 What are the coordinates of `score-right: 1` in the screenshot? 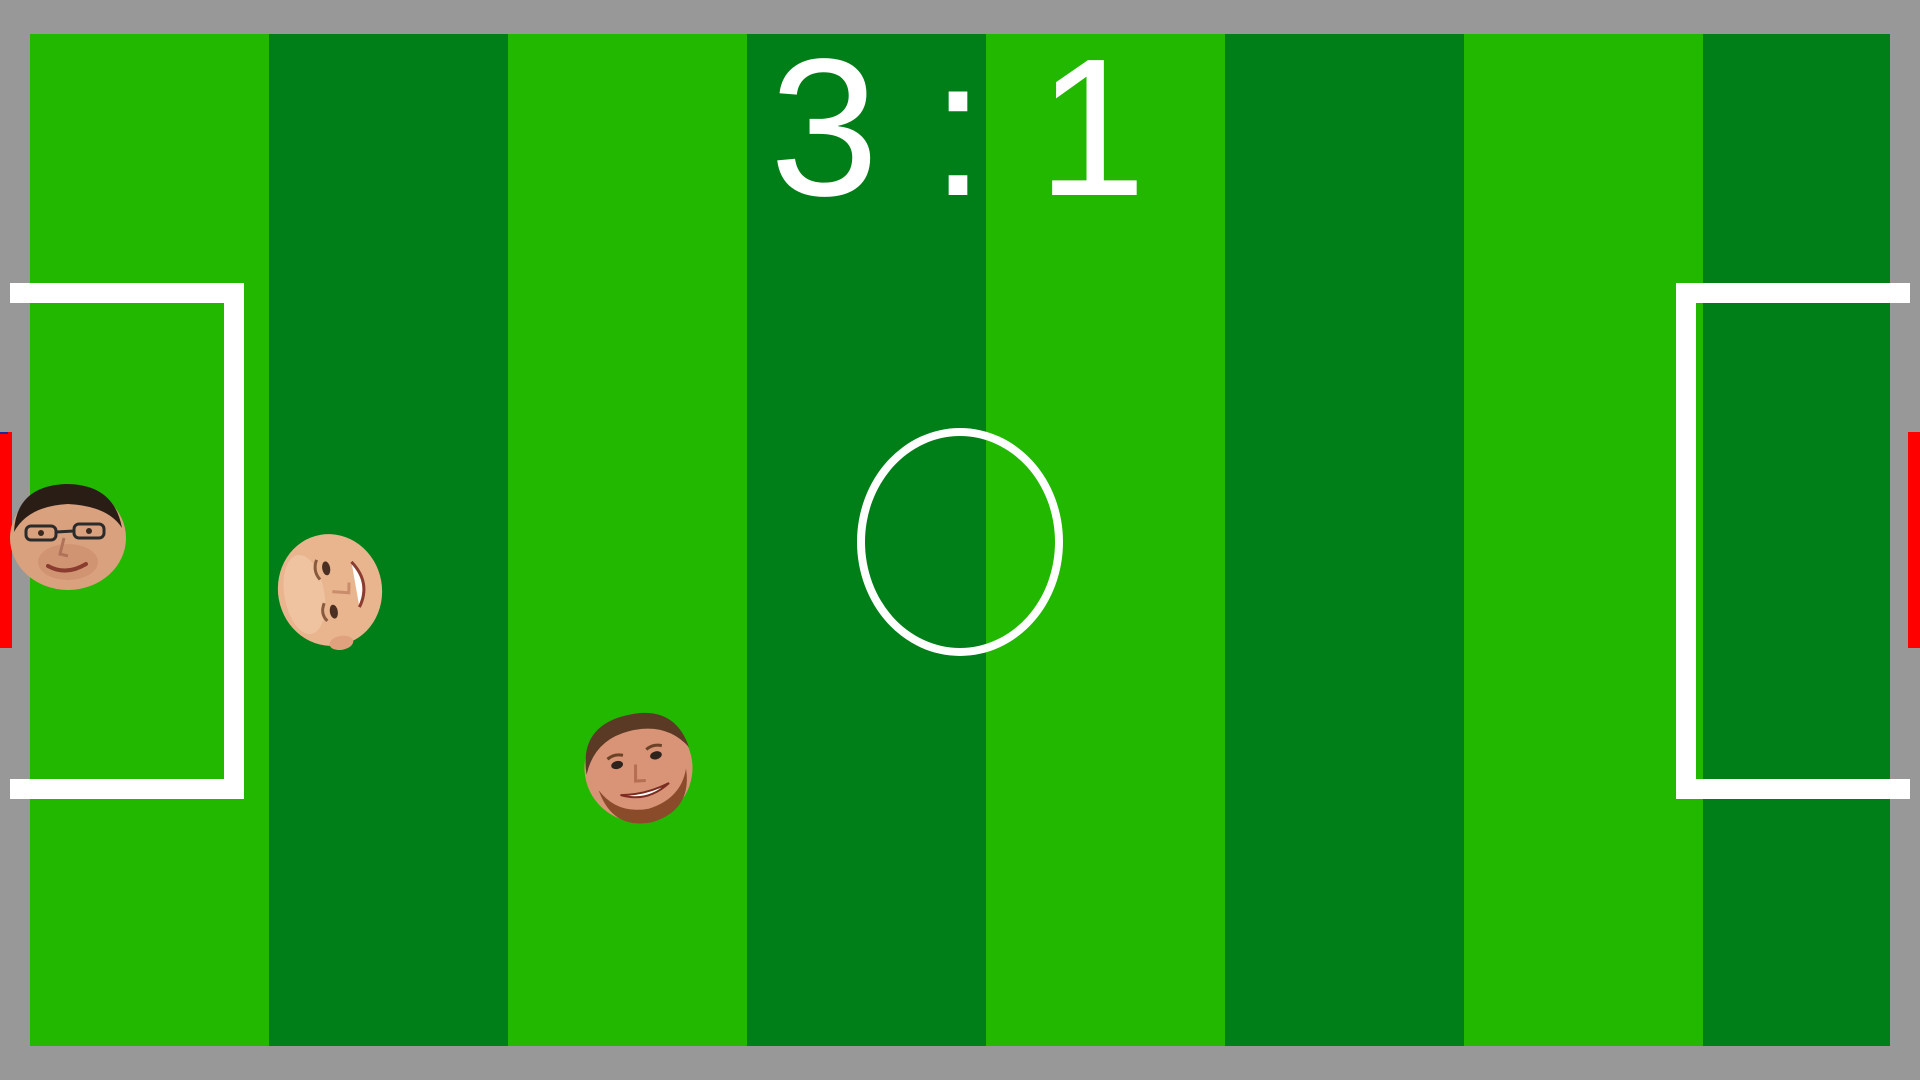 It's located at (1094, 127).